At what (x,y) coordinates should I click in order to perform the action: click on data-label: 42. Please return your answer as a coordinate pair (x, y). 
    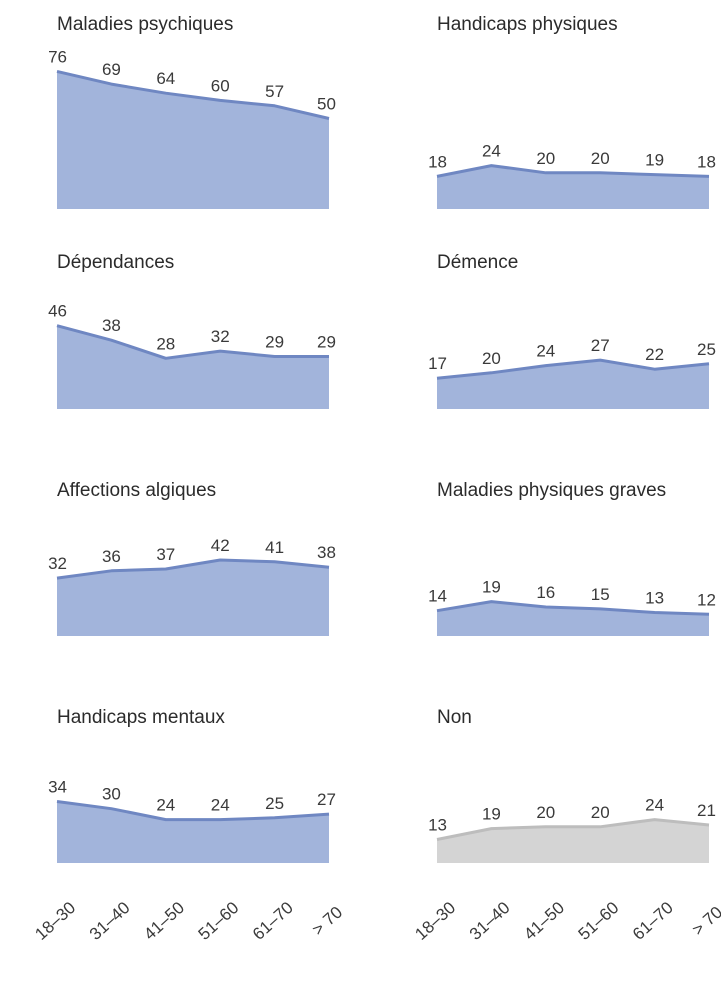
    Looking at the image, I should click on (220, 545).